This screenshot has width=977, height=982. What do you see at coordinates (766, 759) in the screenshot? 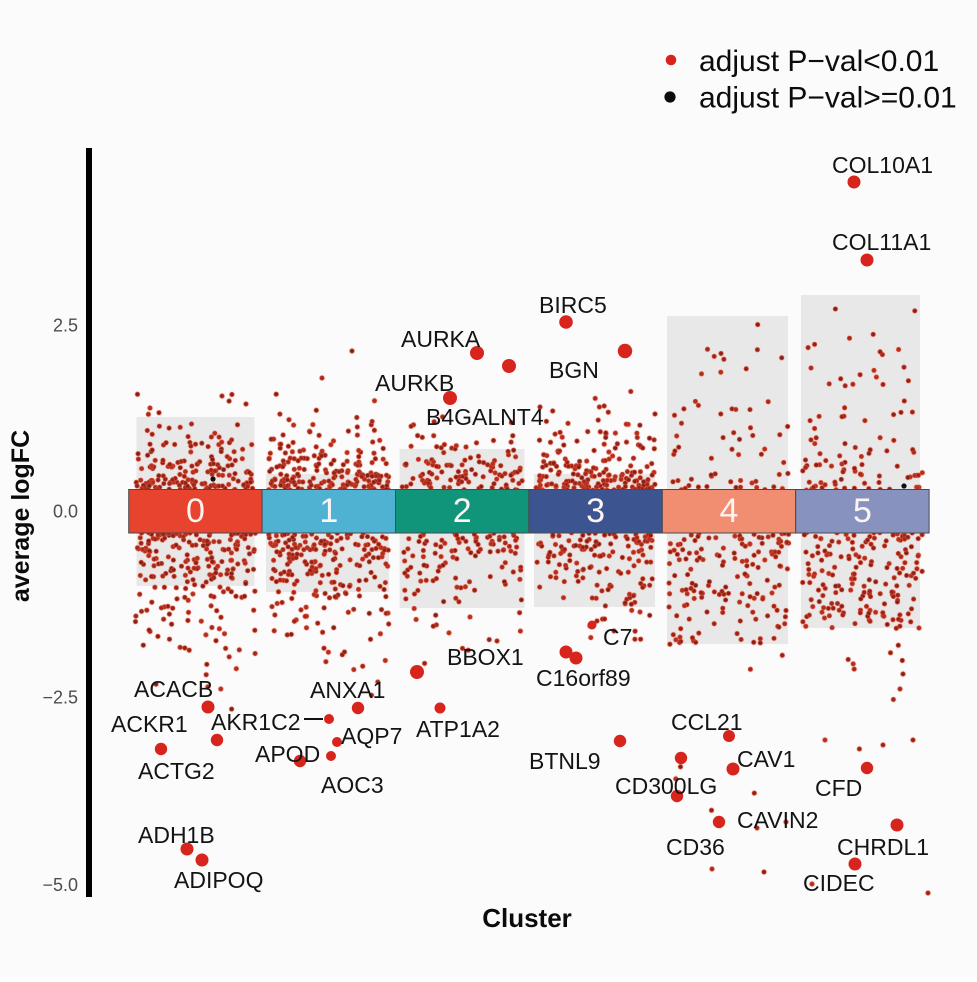
I see `svg-text: CAV1` at bounding box center [766, 759].